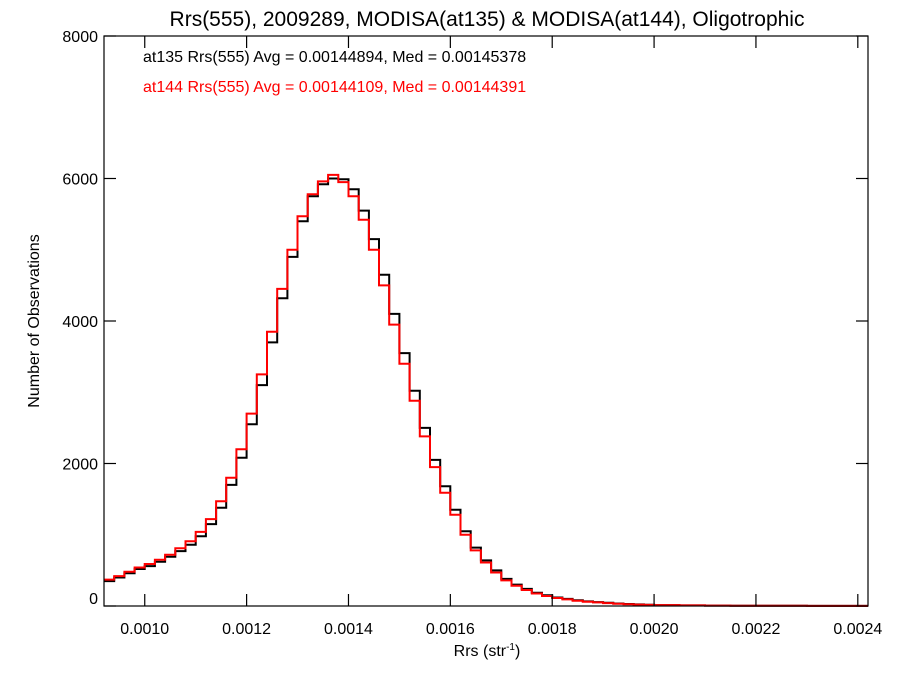 The image size is (900, 675). What do you see at coordinates (755, 629) in the screenshot?
I see `x-tick-label: 0.0022` at bounding box center [755, 629].